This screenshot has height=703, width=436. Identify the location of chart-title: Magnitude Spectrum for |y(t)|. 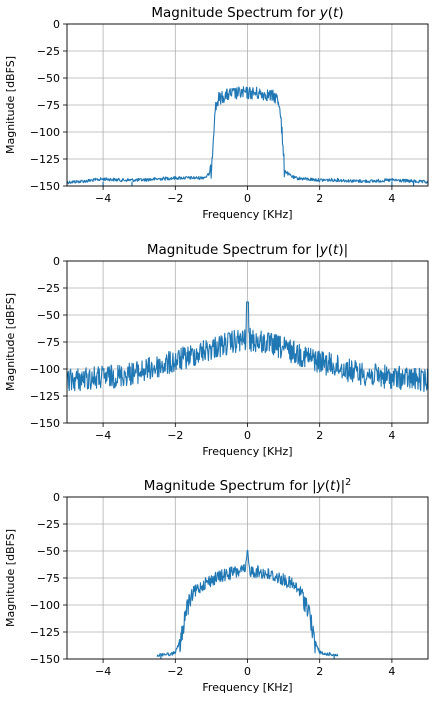
(247, 250).